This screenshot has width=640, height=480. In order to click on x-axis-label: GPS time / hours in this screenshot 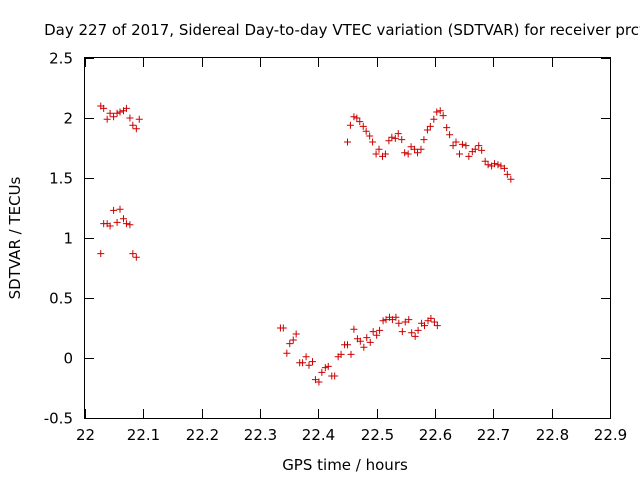, I will do `click(345, 465)`.